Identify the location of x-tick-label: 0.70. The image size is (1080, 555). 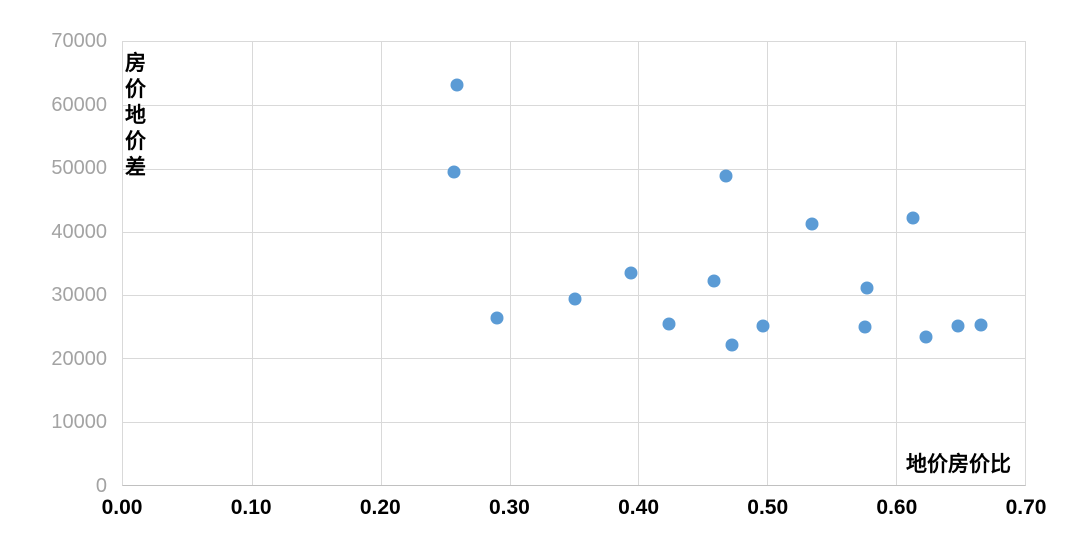
(1026, 507).